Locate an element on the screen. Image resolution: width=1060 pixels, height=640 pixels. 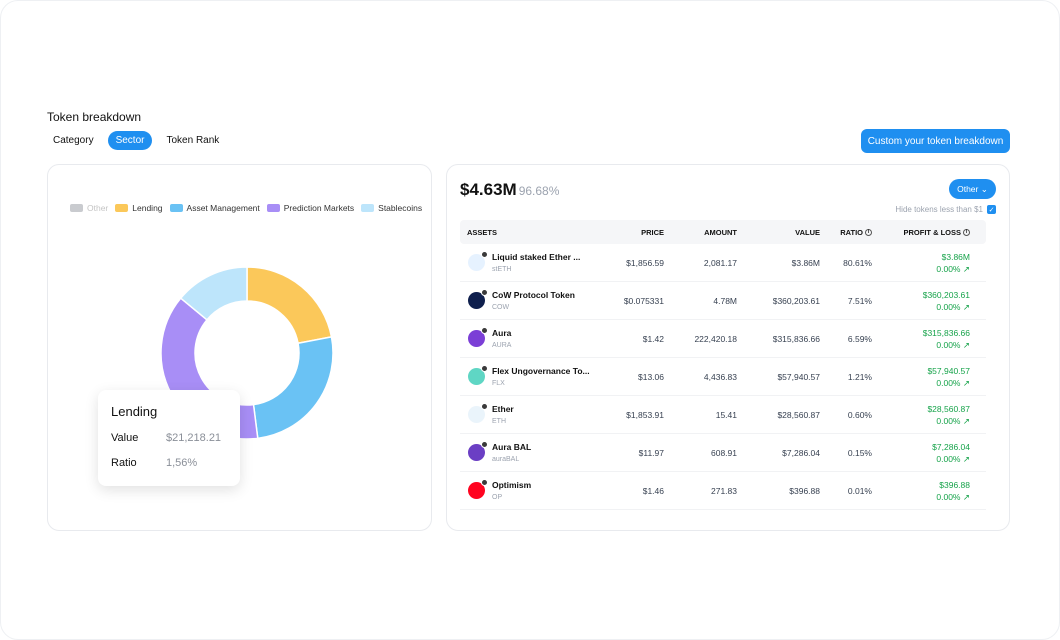
header-amount: AMOUNT is located at coordinates (720, 232).